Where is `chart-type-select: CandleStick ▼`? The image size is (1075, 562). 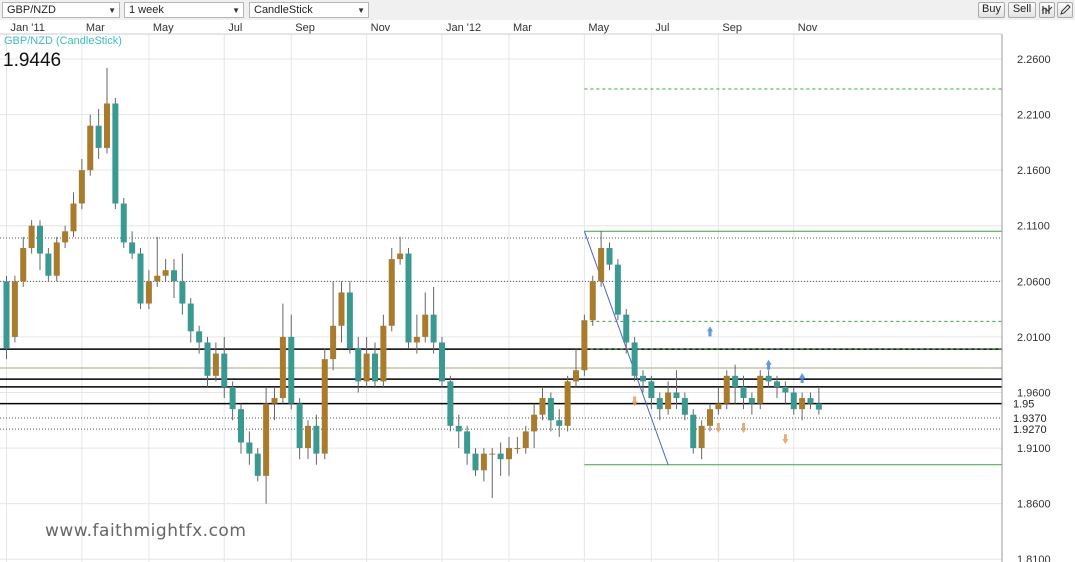 chart-type-select: CandleStick ▼ is located at coordinates (309, 10).